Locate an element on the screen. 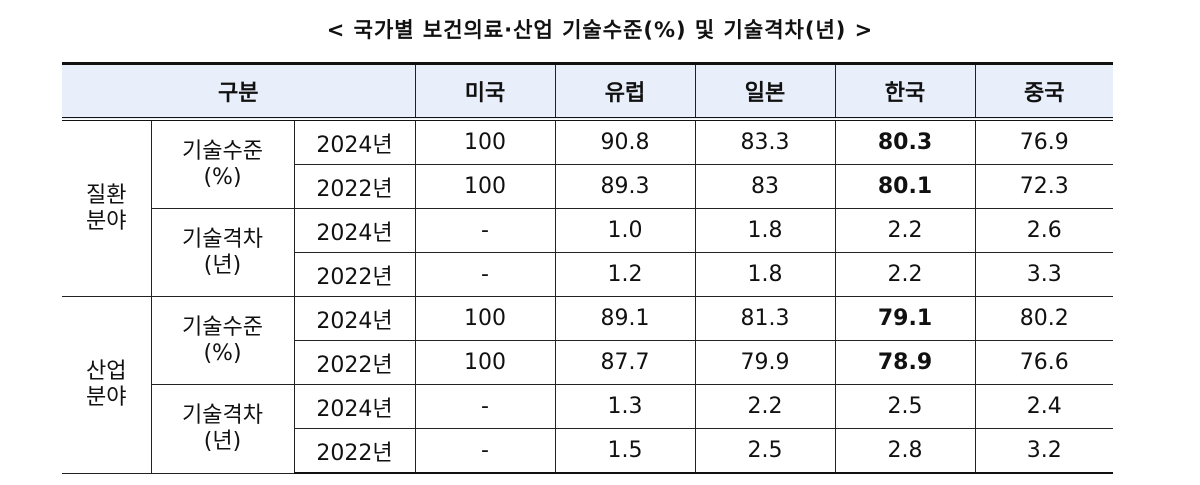  value-cell: 2.4 is located at coordinates (1044, 406).